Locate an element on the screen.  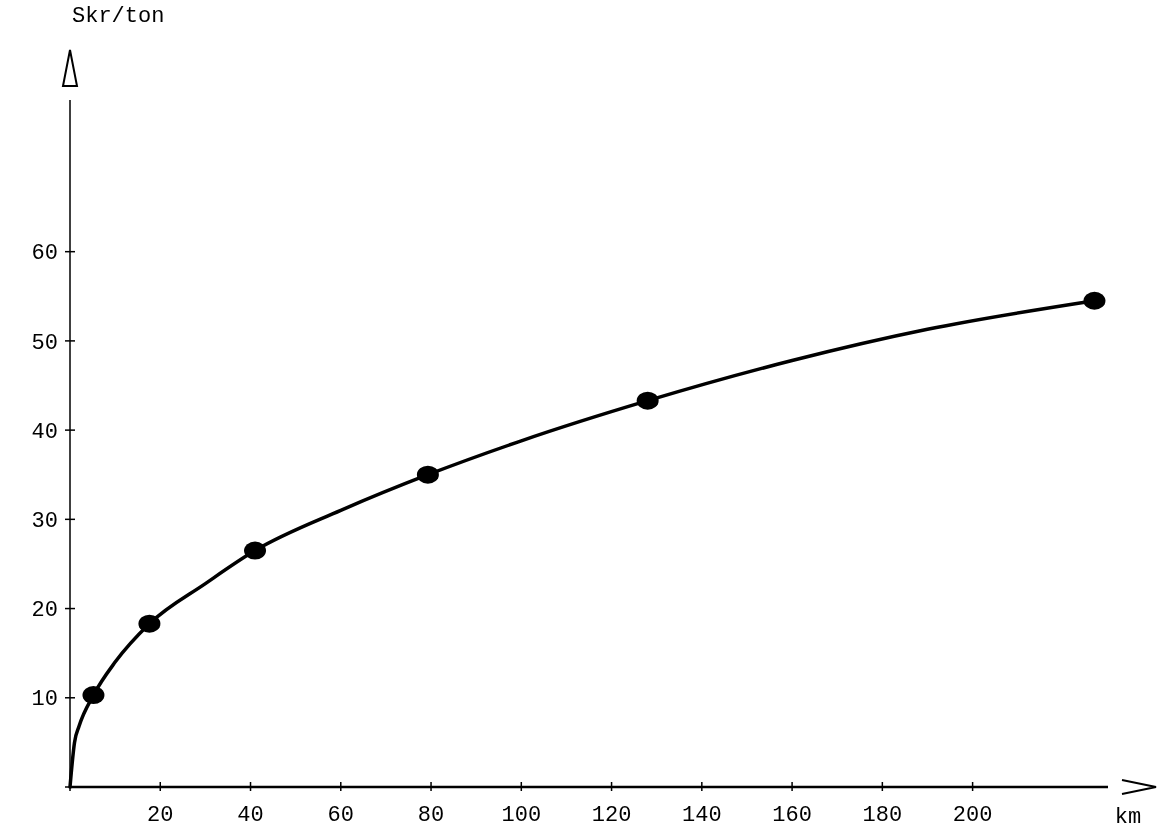
x-tick-label: 120 is located at coordinates (611, 815).